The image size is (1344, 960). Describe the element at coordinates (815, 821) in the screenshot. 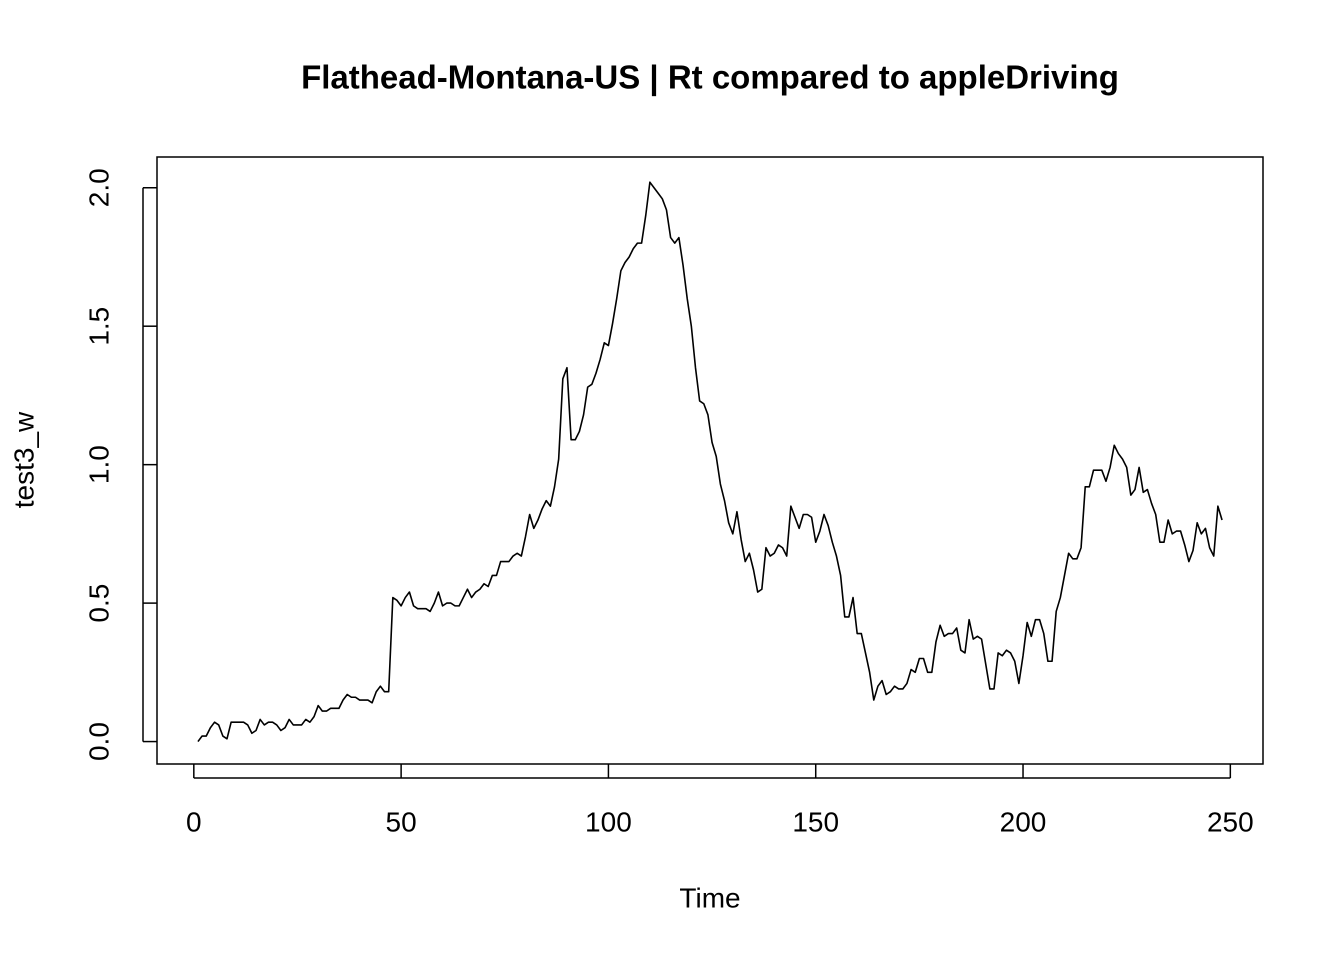

I see `x-tick-label: 150` at that location.